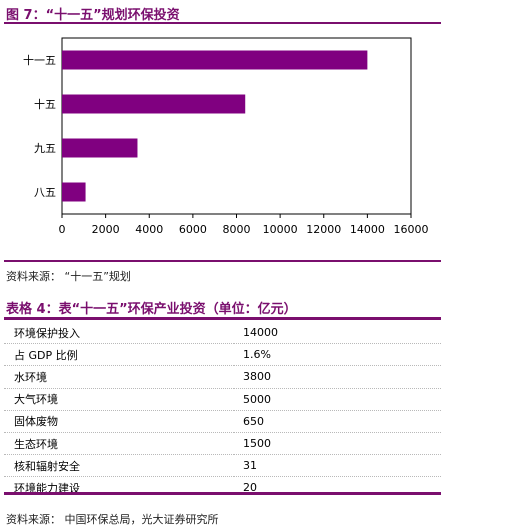 This screenshot has height=532, width=529. I want to click on x-tick-label: 8000, so click(237, 229).